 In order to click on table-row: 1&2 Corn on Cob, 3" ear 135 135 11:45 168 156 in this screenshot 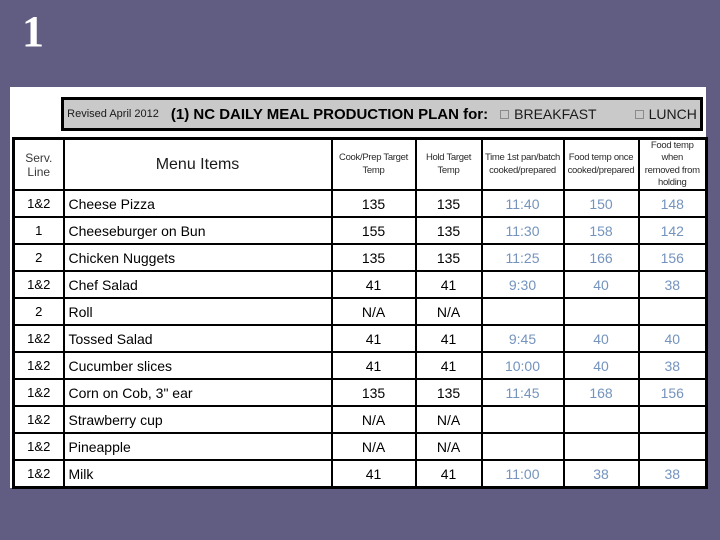, I will do `click(360, 393)`.